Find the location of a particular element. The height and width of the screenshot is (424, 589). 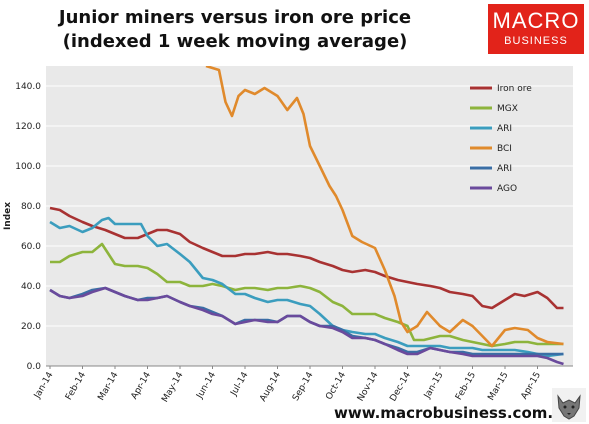

chart-title-line2: (indexed 1 week moving average) is located at coordinates (235, 41).